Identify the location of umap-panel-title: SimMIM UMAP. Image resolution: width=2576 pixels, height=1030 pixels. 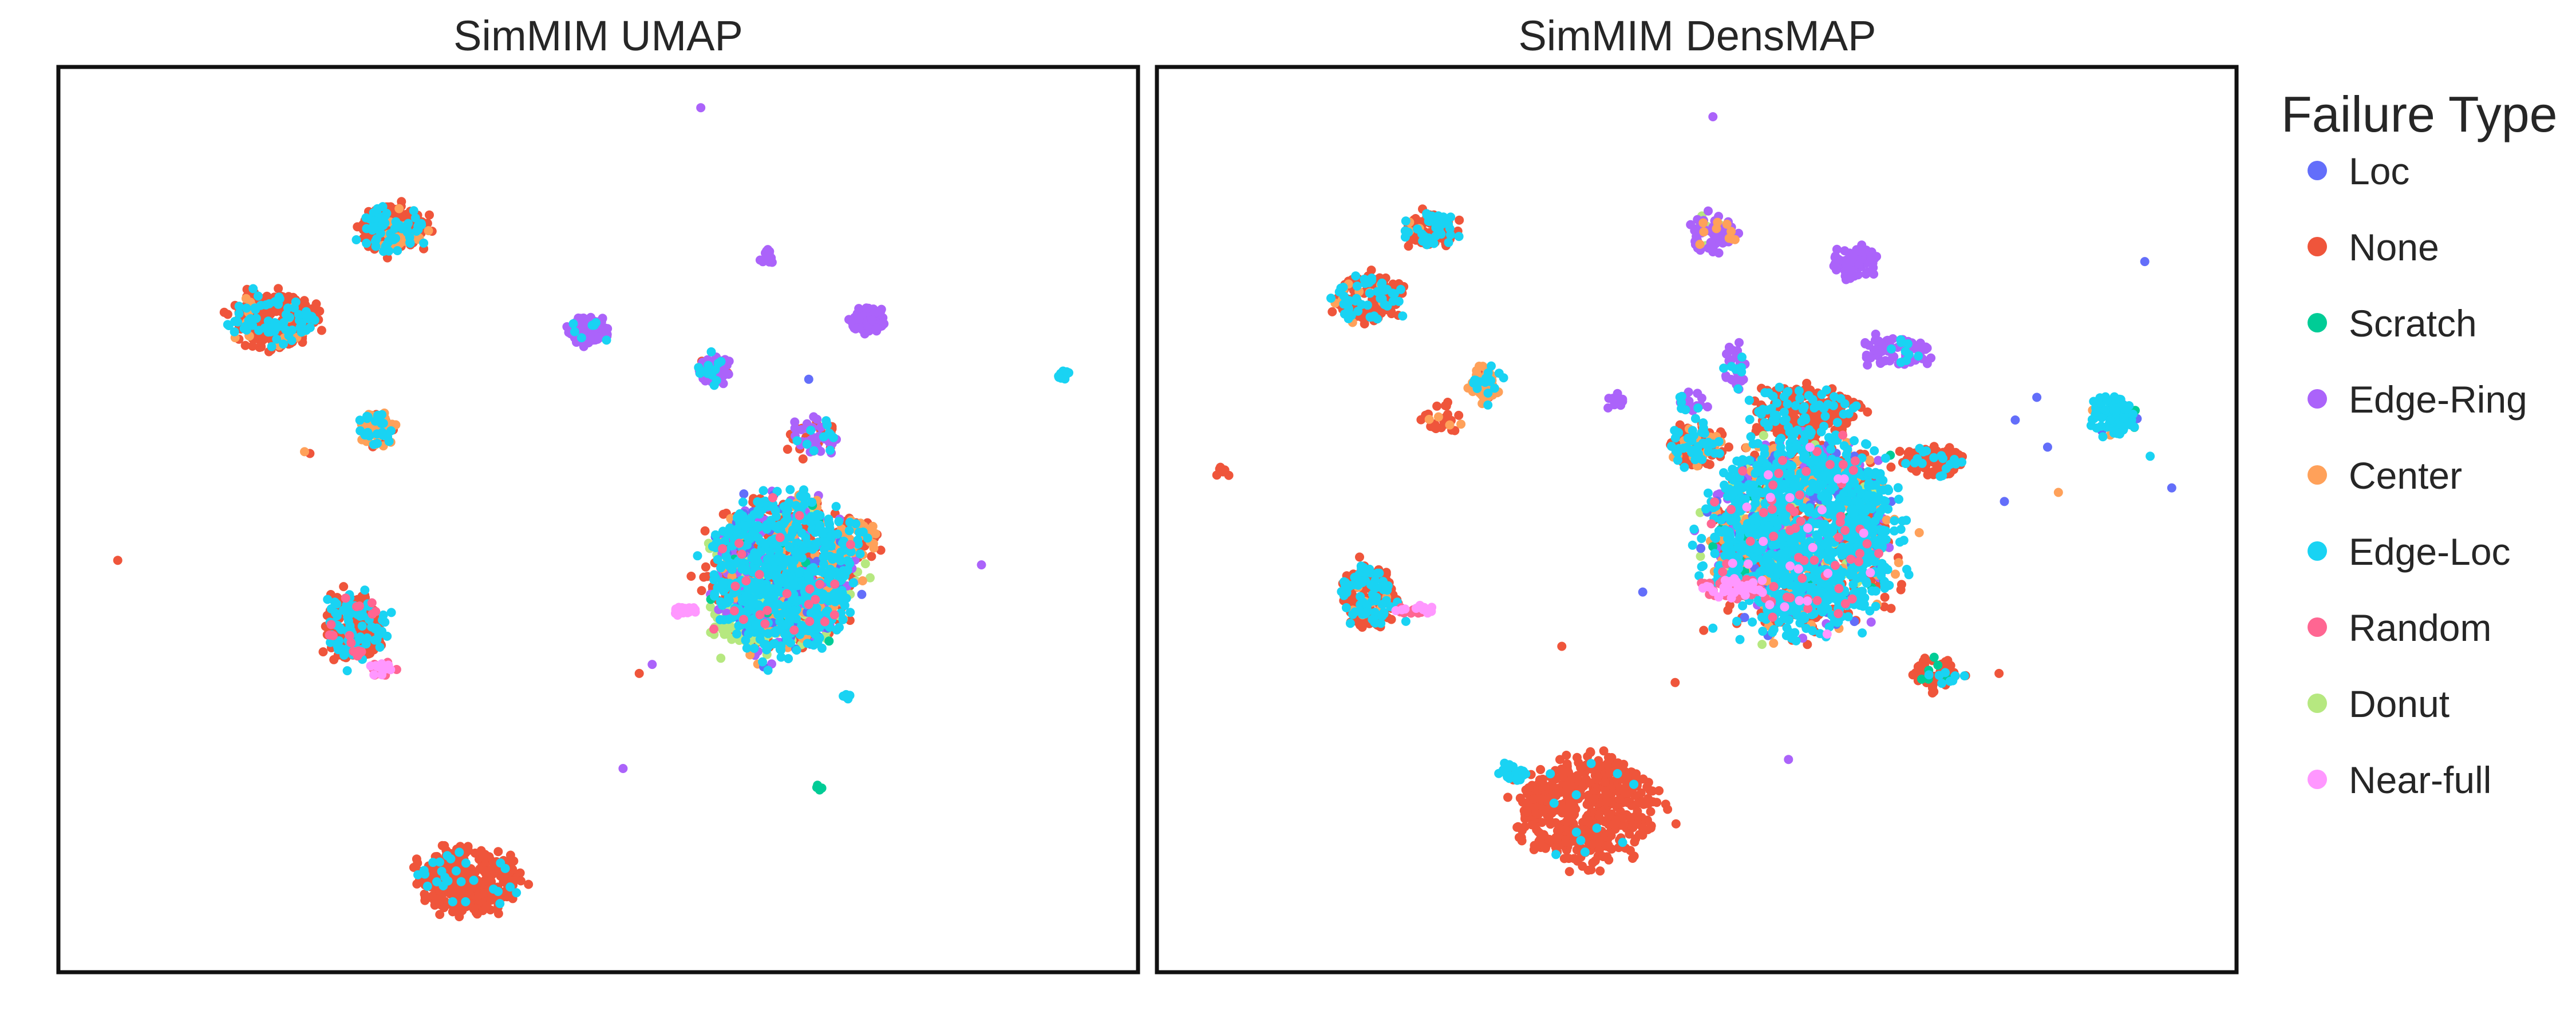
(598, 36).